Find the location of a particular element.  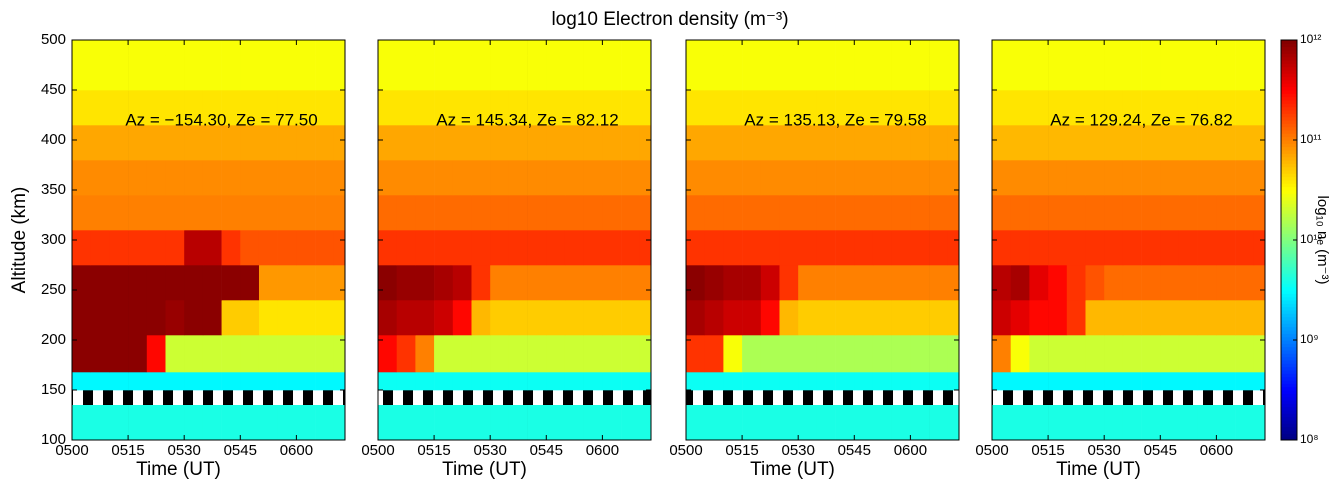

y-axis-label: Altitude (km) is located at coordinates (19, 240).